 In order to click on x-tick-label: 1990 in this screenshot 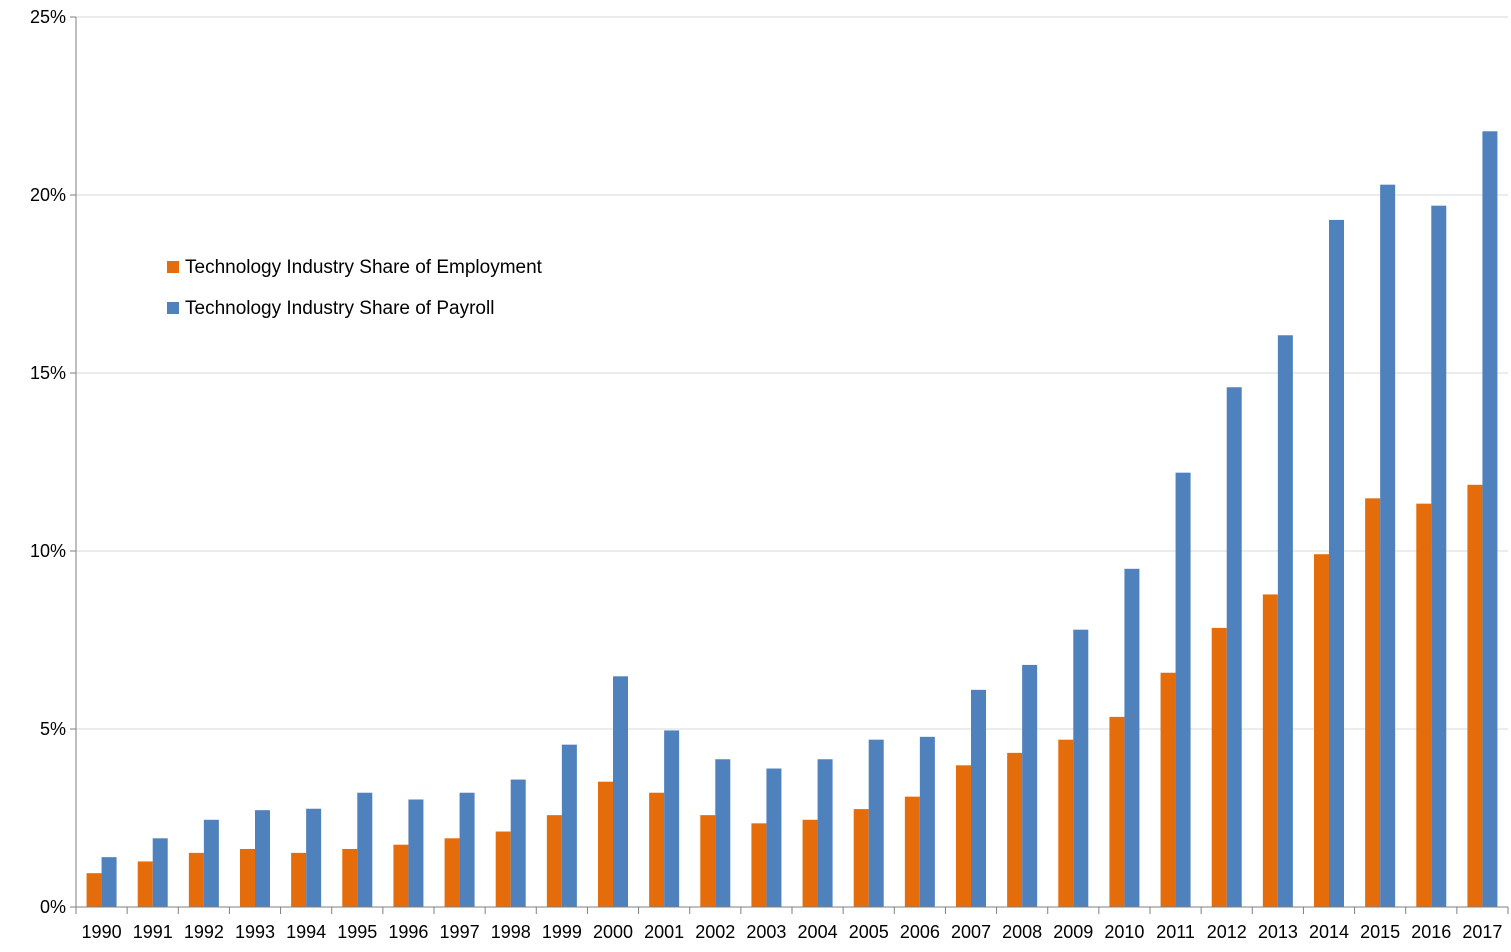, I will do `click(102, 932)`.